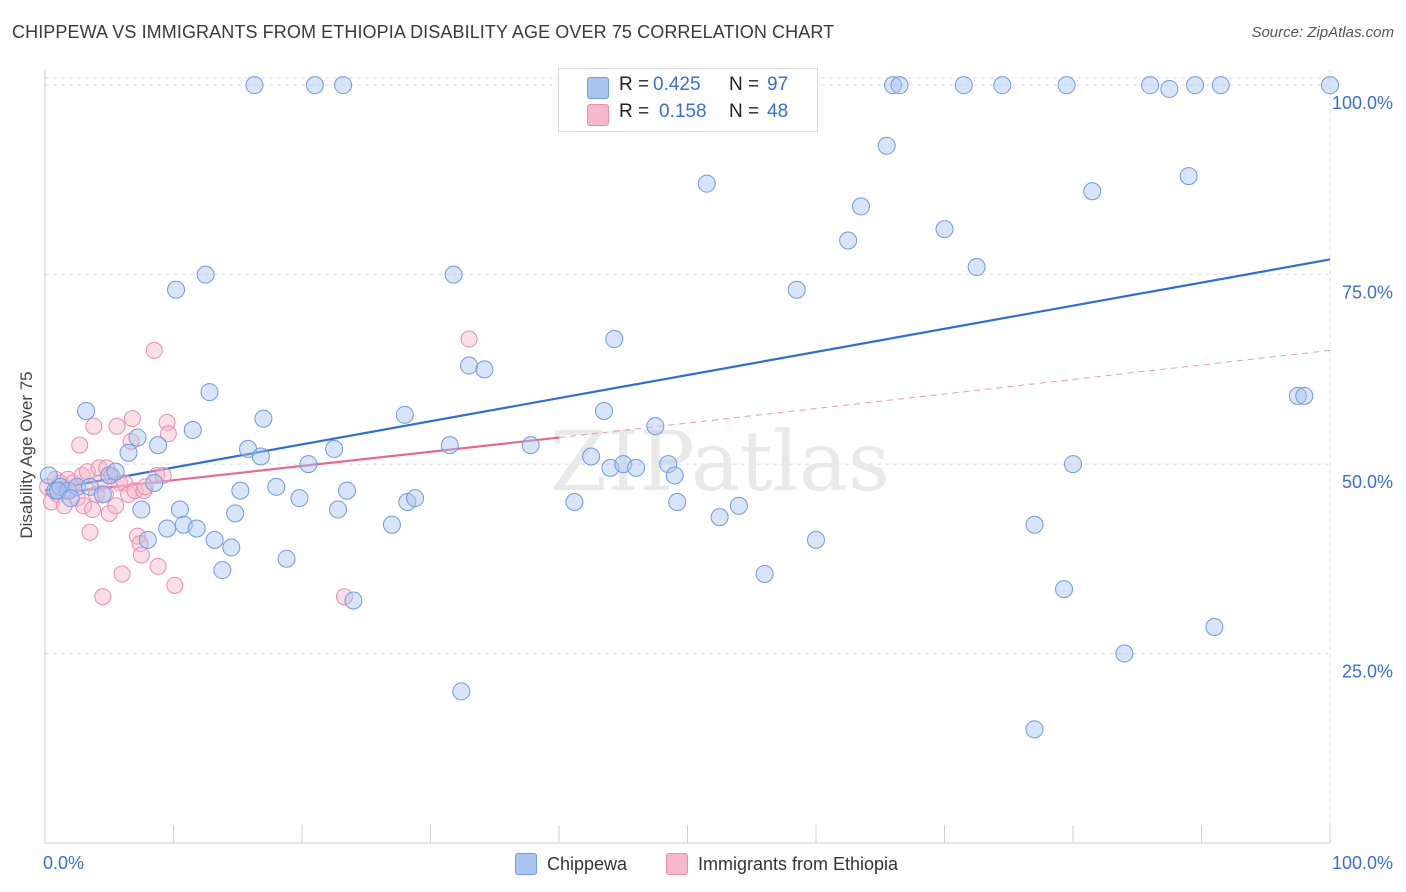  I want to click on x-tick-label: 100.0%, so click(1362, 863).